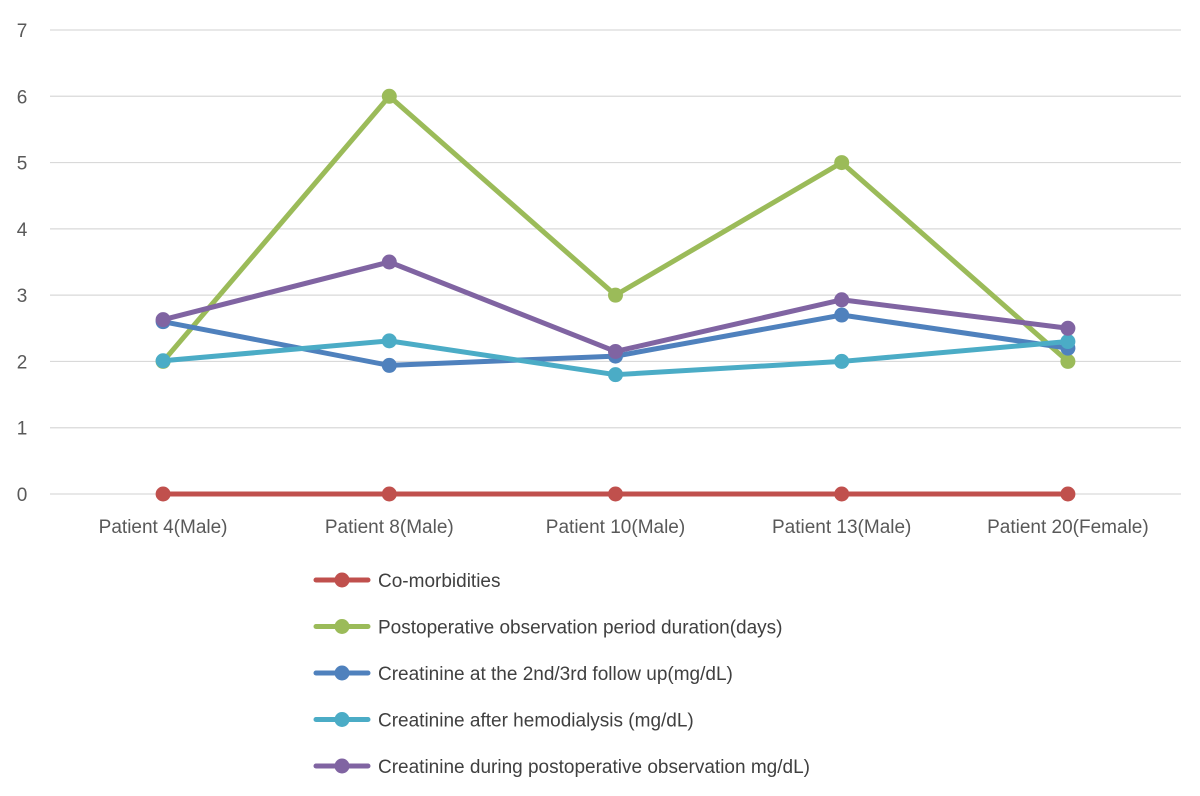 This screenshot has height=796, width=1200. I want to click on x-tick-label: Patient 8(Male), so click(389, 527).